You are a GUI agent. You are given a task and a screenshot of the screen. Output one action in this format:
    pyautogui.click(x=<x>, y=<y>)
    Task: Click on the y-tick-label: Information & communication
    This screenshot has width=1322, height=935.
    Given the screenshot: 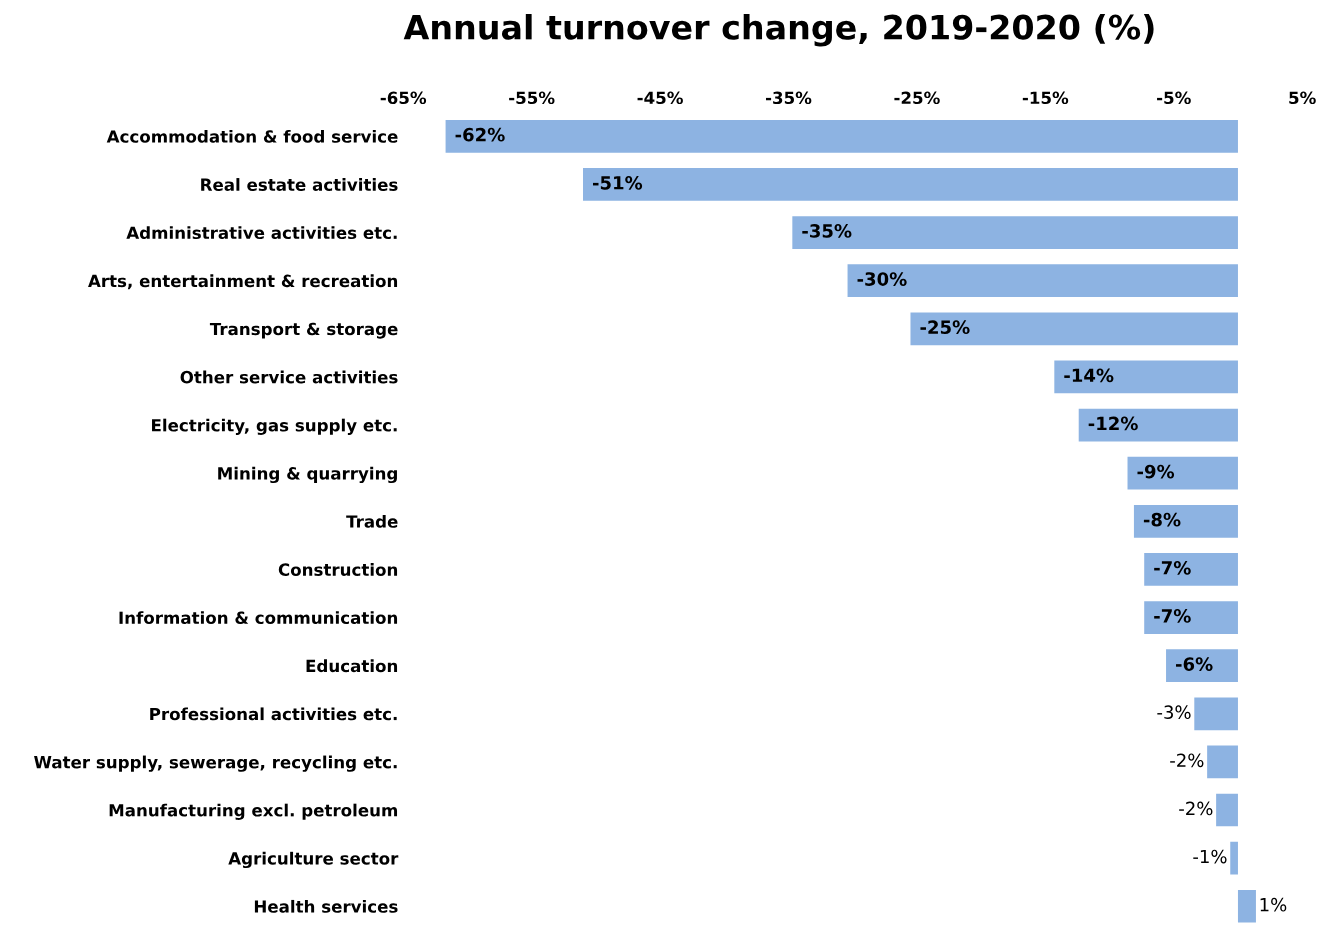 What is the action you would take?
    pyautogui.click(x=258, y=618)
    